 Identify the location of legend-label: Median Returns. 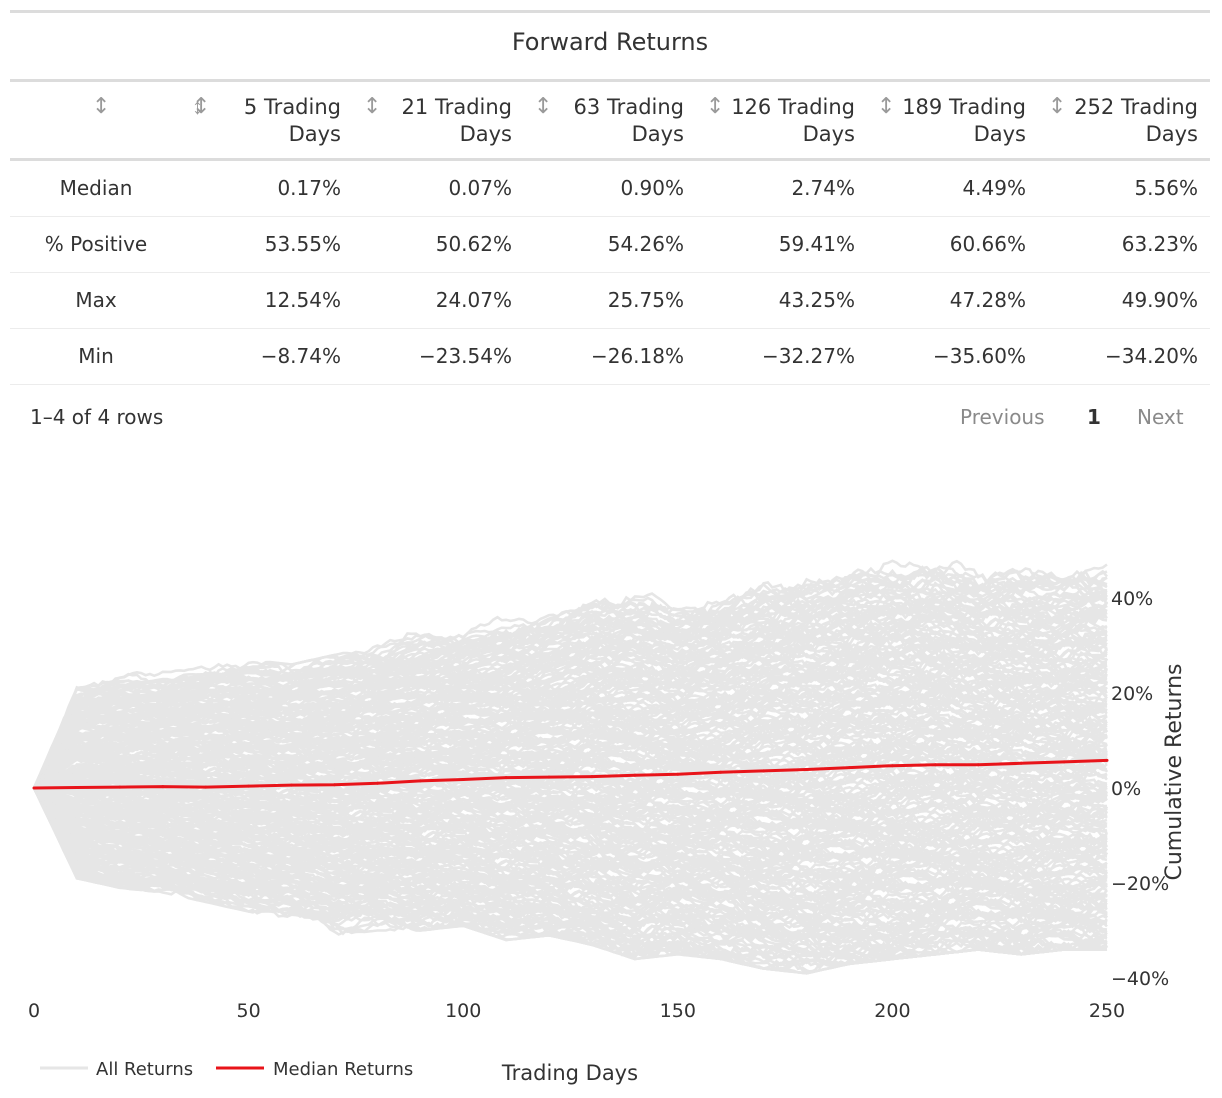
(343, 1069).